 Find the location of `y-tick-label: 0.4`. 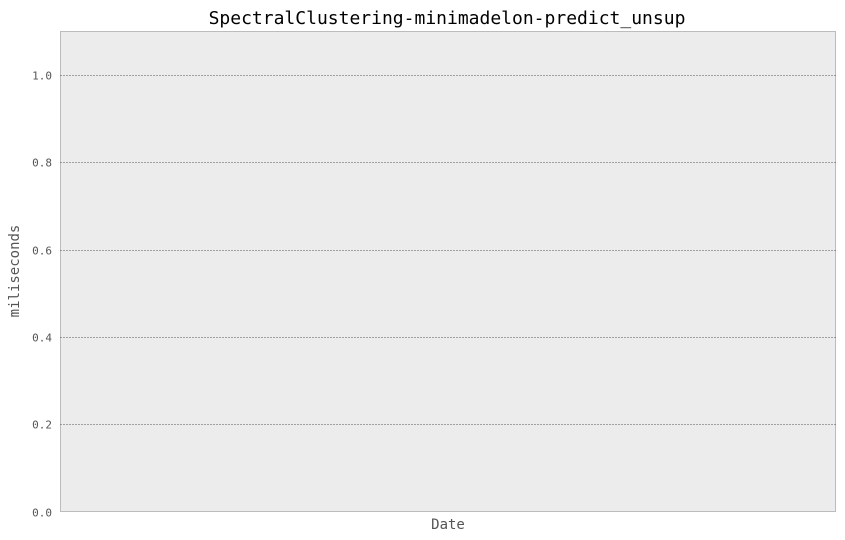

y-tick-label: 0.4 is located at coordinates (42, 338).